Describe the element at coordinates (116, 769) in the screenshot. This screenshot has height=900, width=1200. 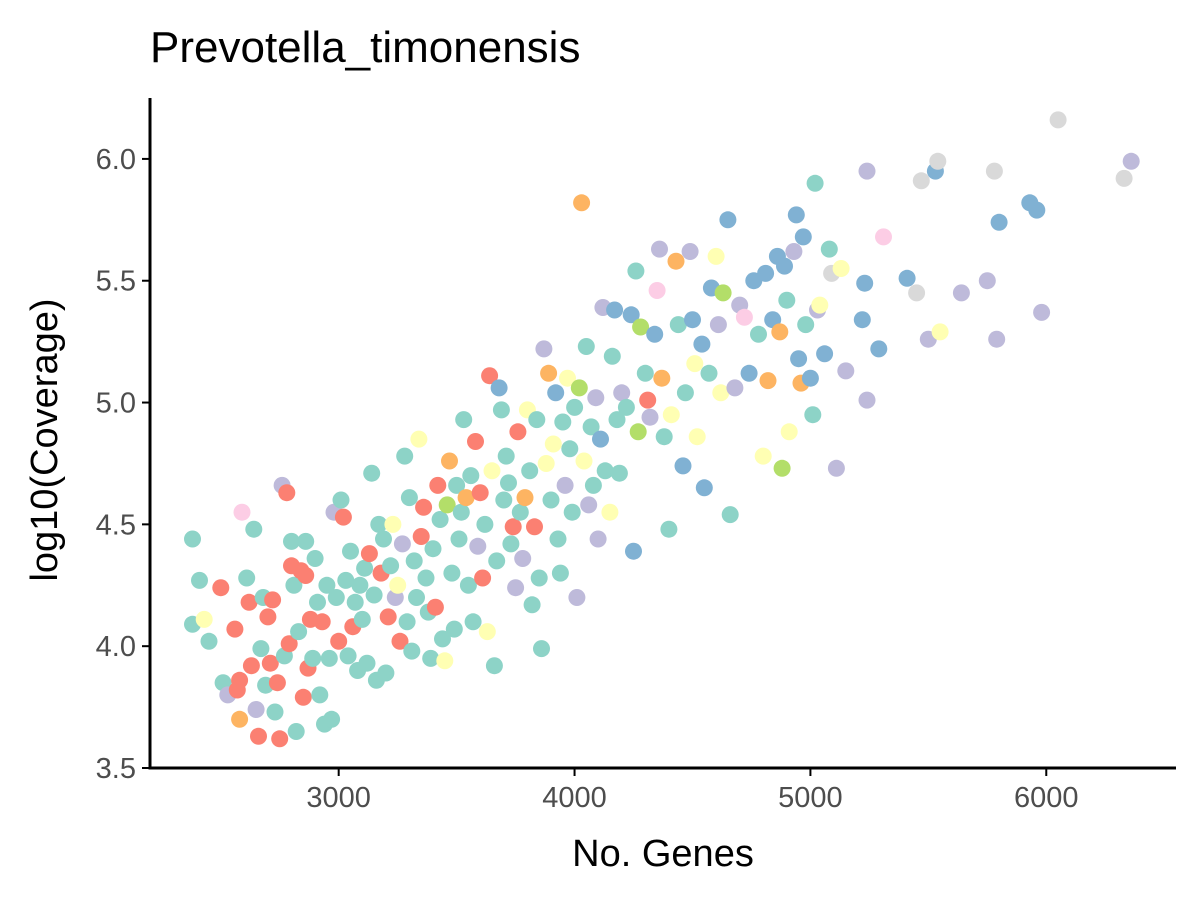
I see `y-tick-label: 3.5` at that location.